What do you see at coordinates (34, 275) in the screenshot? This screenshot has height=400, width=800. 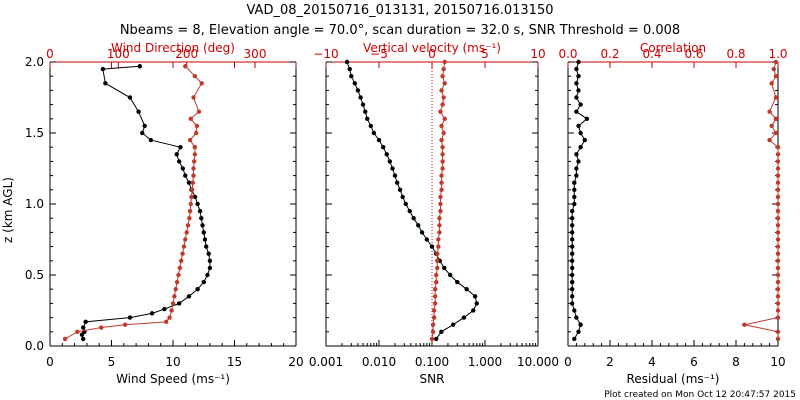 I see `y-tick-label: 0.5` at bounding box center [34, 275].